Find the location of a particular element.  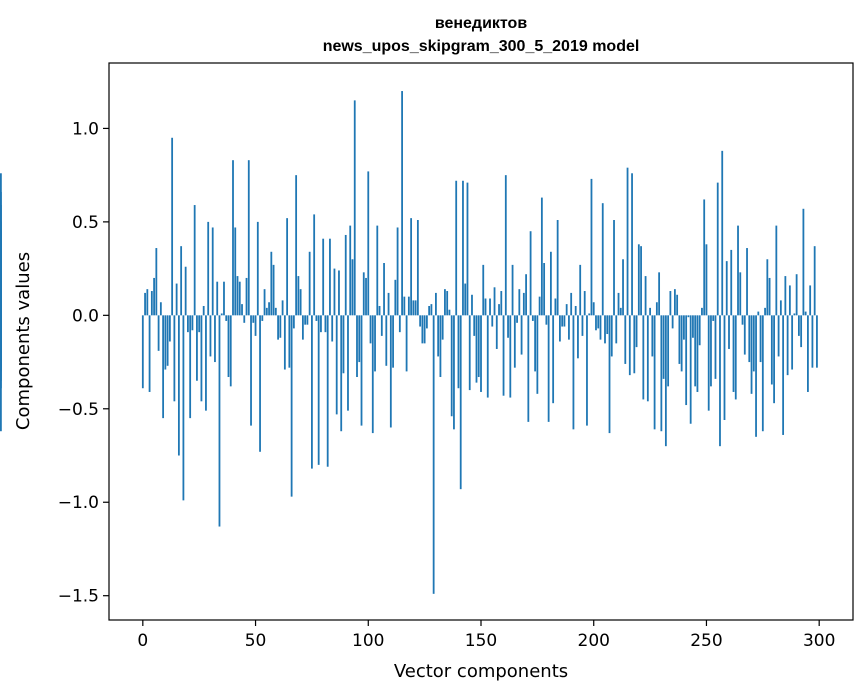

y-tick-label: −1.5 is located at coordinates (78, 597).